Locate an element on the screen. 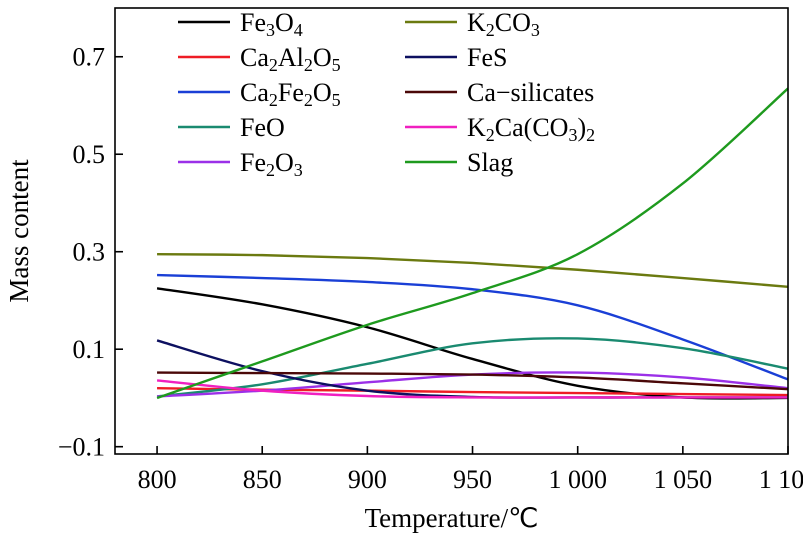 The image size is (803, 535). legend-label-1: Ca2Al2O5 is located at coordinates (290, 59).